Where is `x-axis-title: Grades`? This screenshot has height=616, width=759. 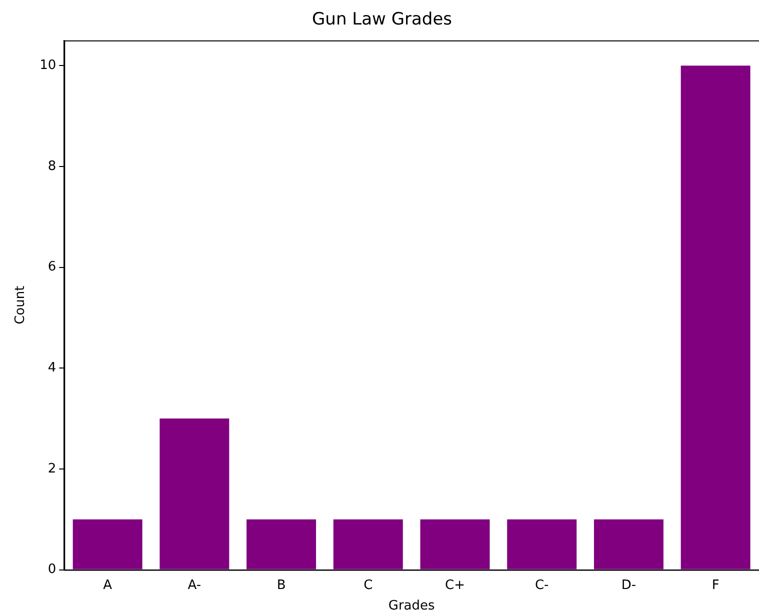 x-axis-title: Grades is located at coordinates (411, 606).